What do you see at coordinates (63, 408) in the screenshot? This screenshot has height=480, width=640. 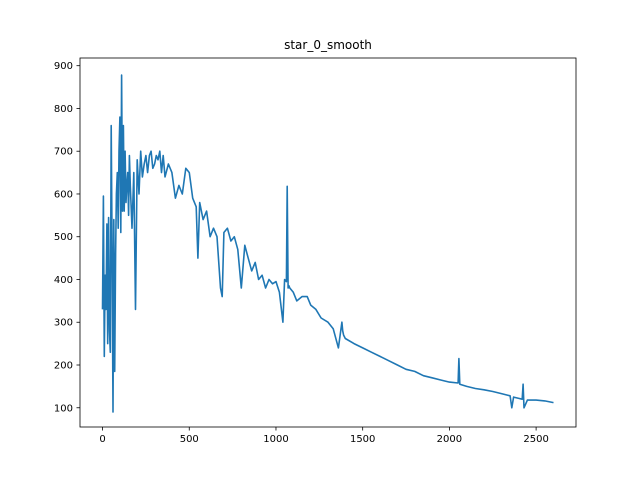 I see `y-tick-label: 100` at bounding box center [63, 408].